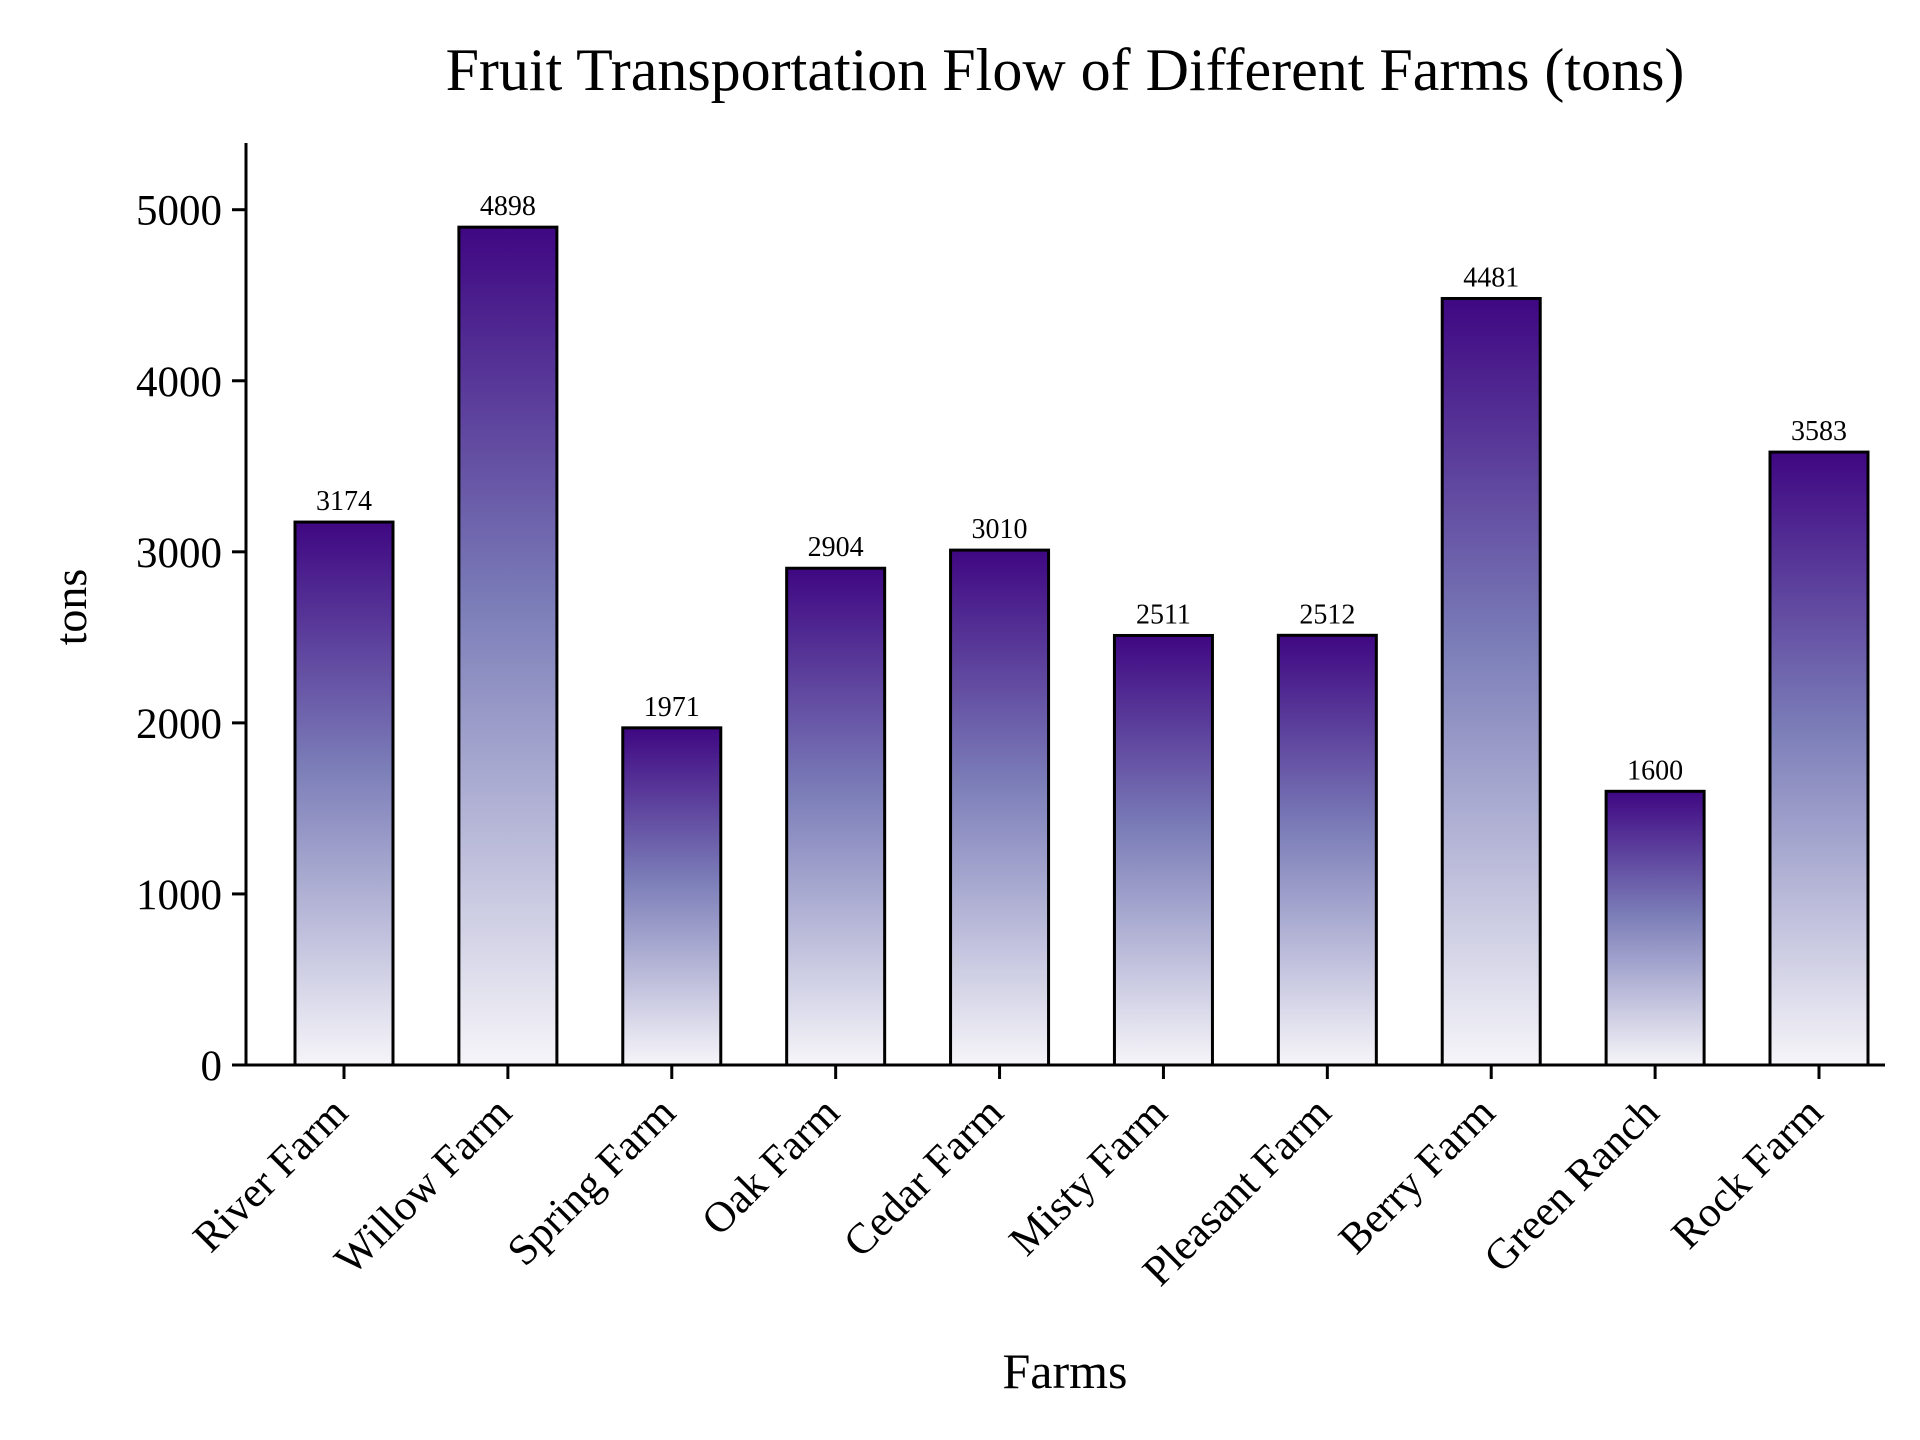 The image size is (1920, 1440). I want to click on bar-value-label: 2512, so click(1327, 614).